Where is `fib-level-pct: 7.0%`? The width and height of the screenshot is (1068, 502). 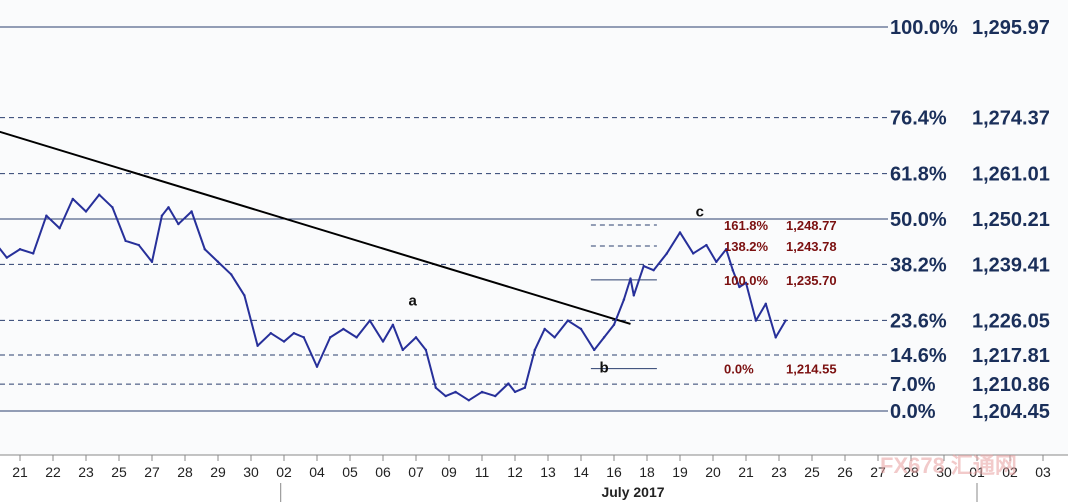 fib-level-pct: 7.0% is located at coordinates (913, 385).